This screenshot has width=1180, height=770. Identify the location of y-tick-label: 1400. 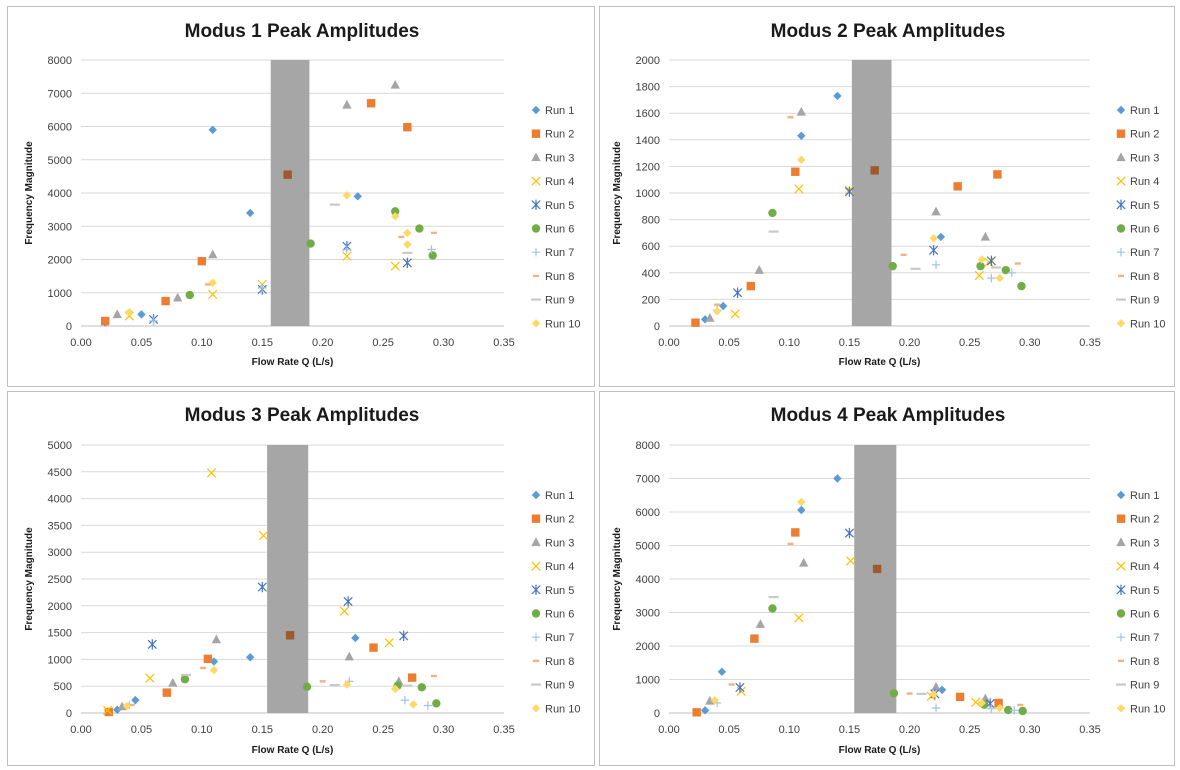
(648, 141).